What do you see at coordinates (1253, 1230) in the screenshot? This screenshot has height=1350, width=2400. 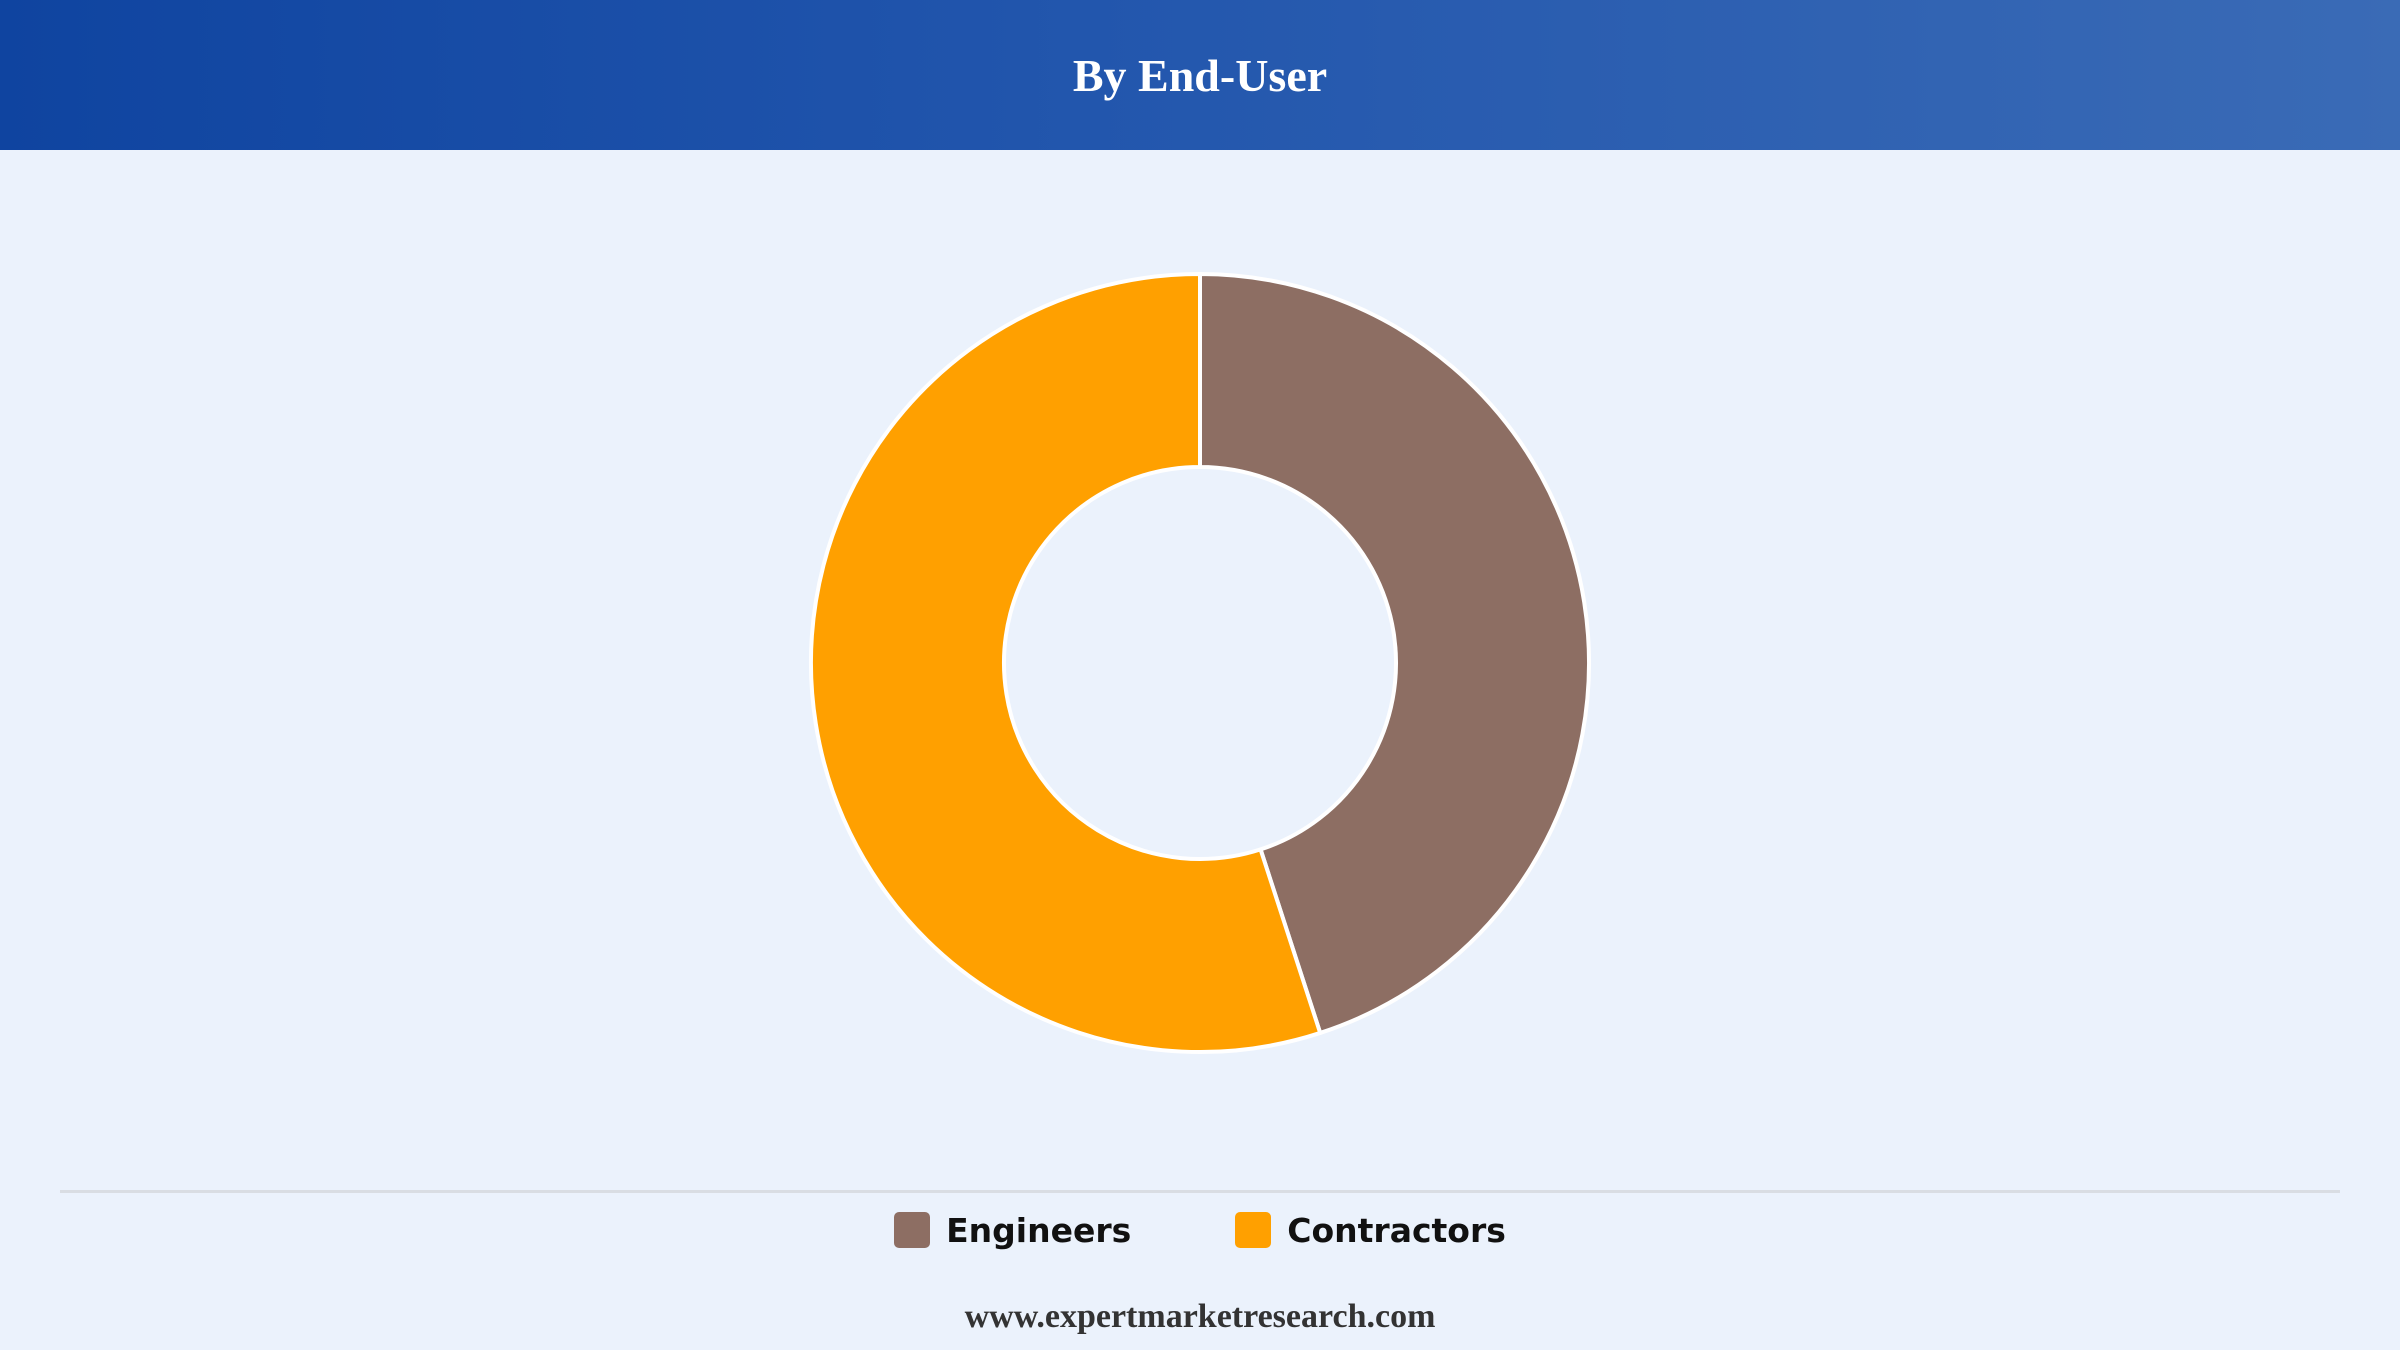 I see `legend-swatch-contractors` at bounding box center [1253, 1230].